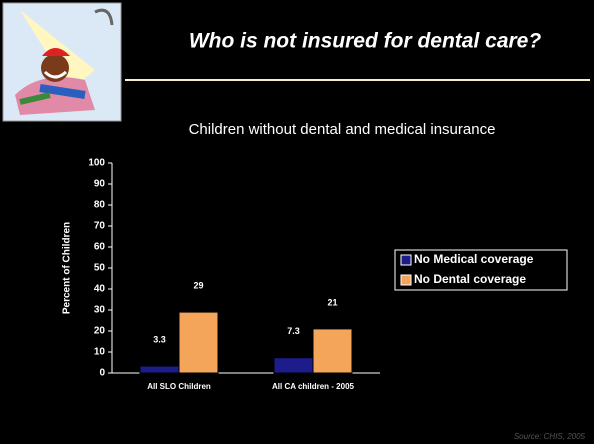 The width and height of the screenshot is (594, 444). What do you see at coordinates (100, 352) in the screenshot?
I see `y-tick-label: 10` at bounding box center [100, 352].